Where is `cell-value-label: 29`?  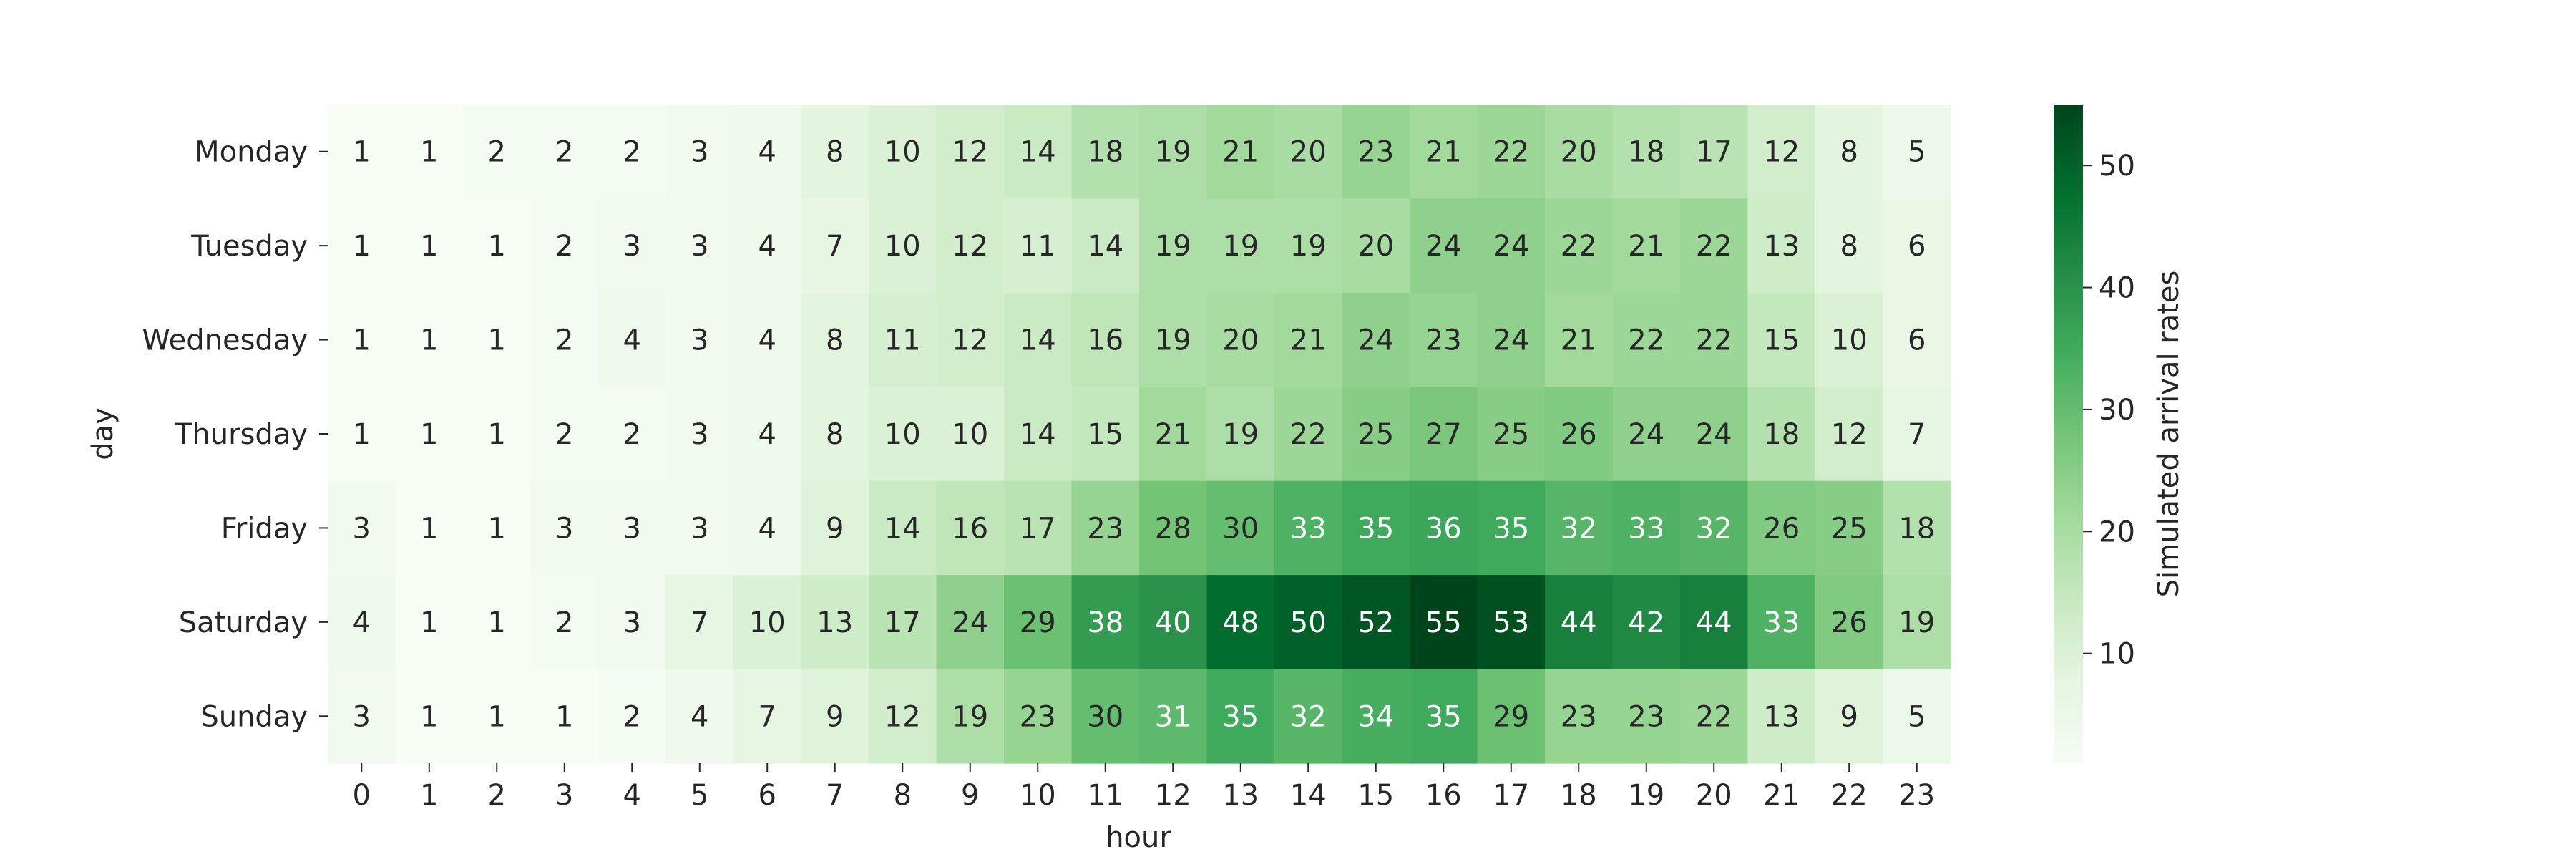
cell-value-label: 29 is located at coordinates (1038, 622).